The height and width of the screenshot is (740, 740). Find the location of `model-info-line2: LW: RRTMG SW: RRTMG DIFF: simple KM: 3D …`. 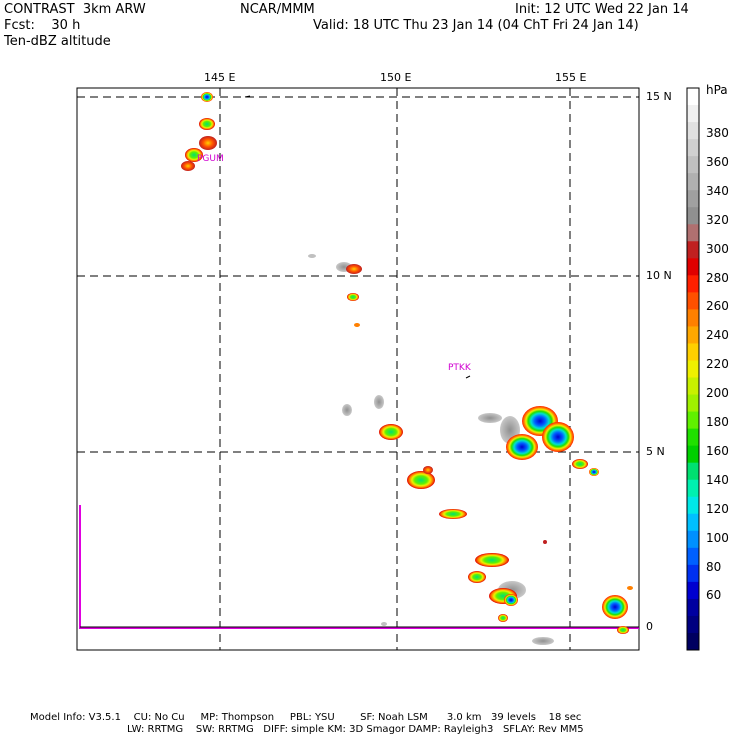

model-info-line2: LW: RRTMG SW: RRTMG DIFF: simple KM: 3D … is located at coordinates (355, 729).